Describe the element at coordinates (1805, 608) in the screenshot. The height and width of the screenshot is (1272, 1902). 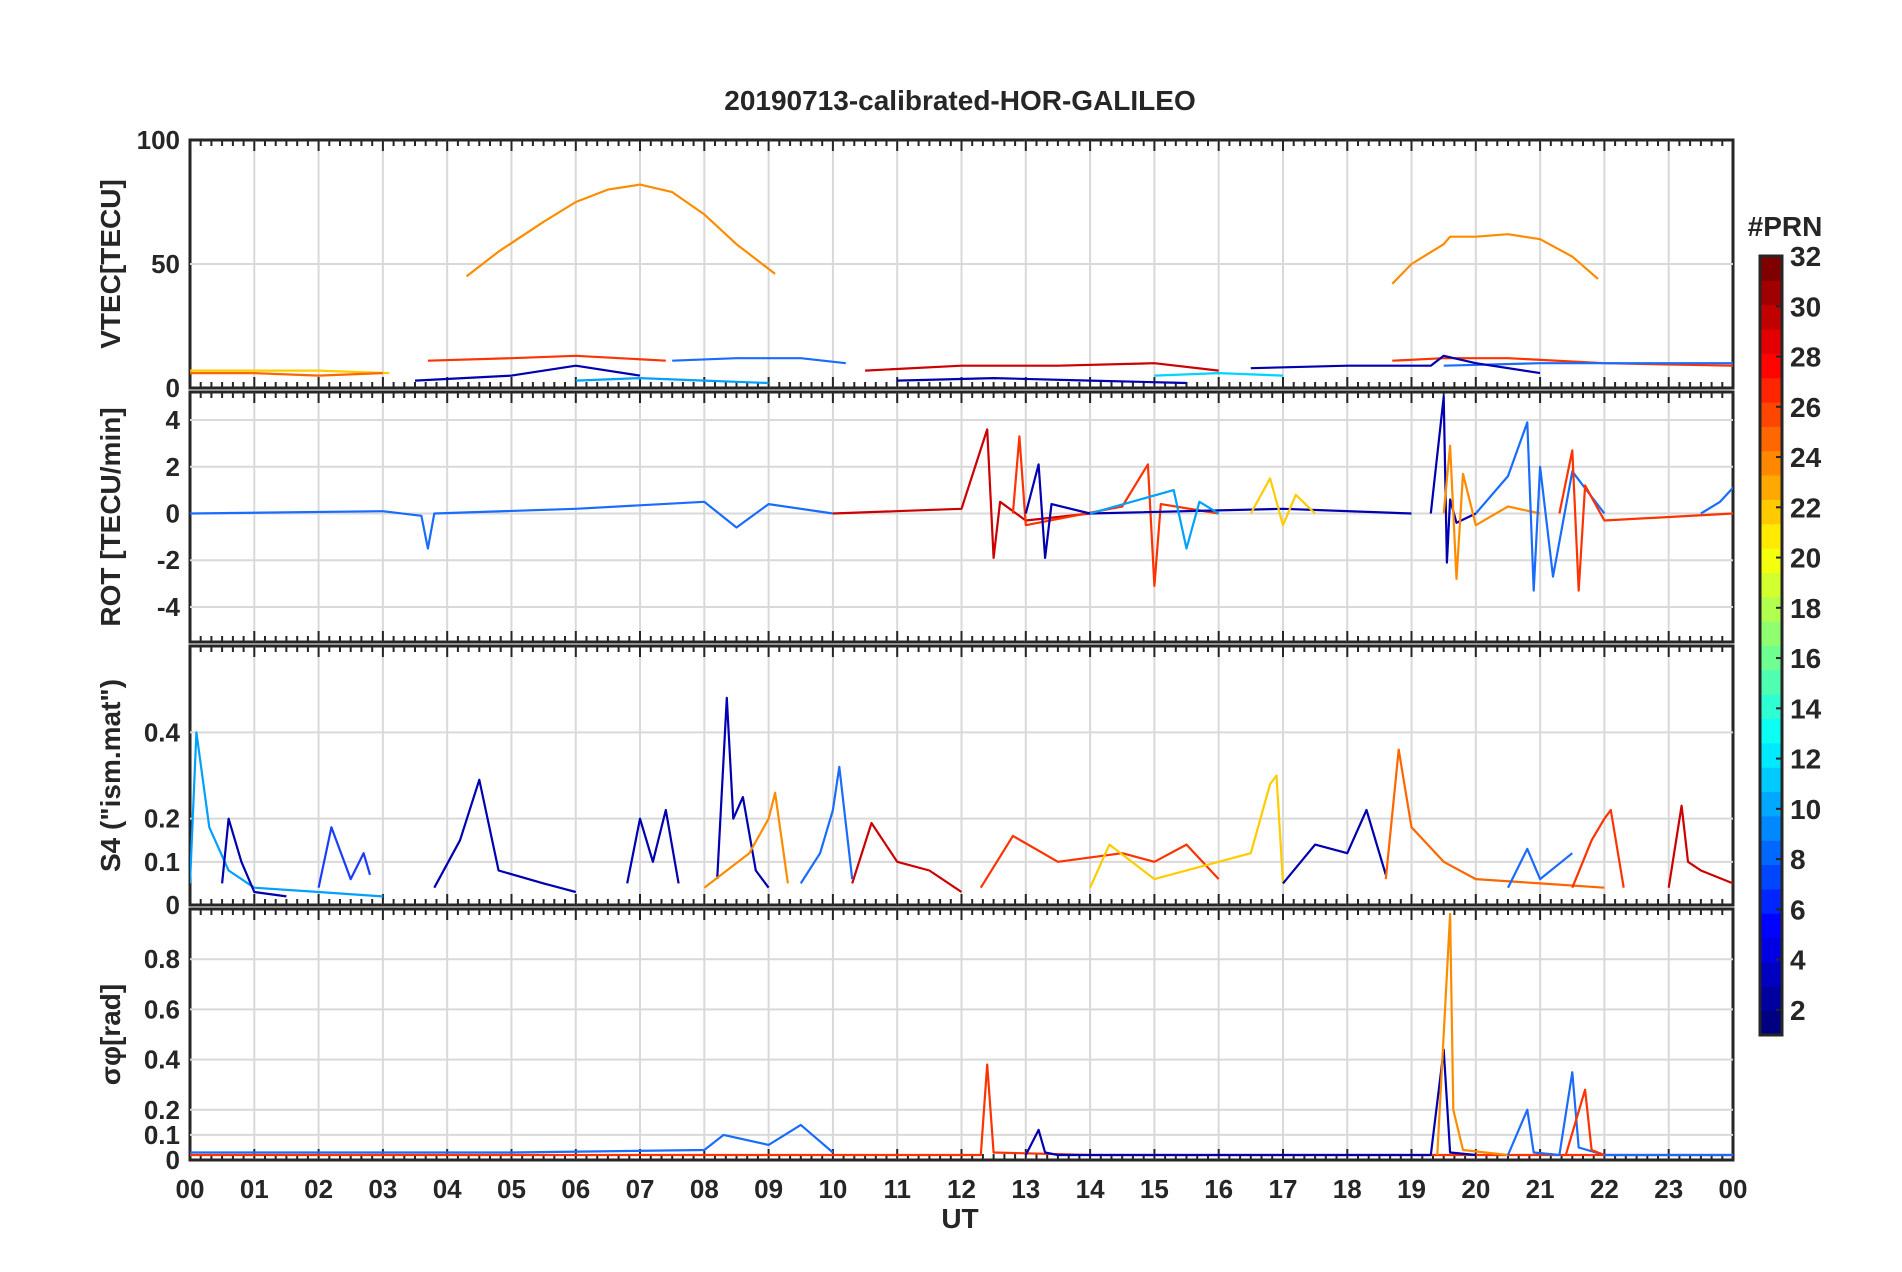
I see `colorbar-tick-label: 18` at that location.